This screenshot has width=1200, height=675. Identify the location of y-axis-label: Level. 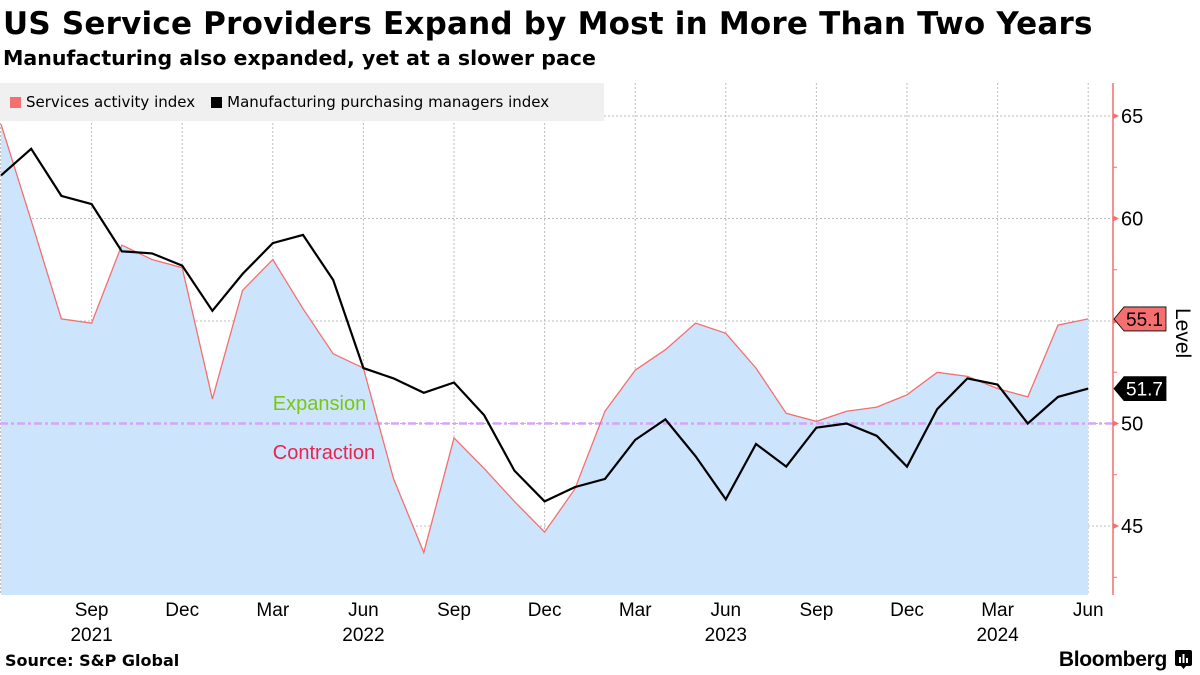
(1182, 333).